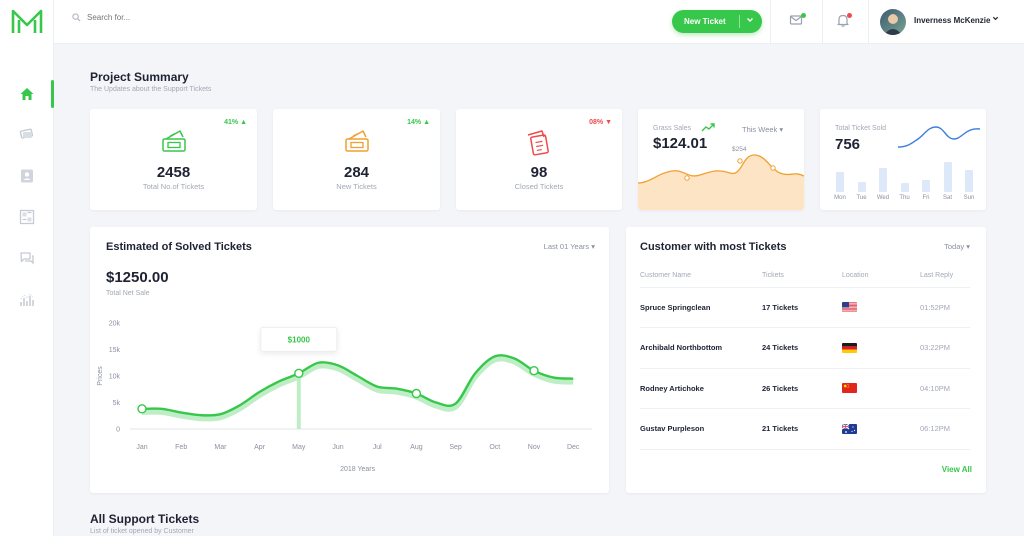  What do you see at coordinates (848, 144) in the screenshot?
I see `total-sold-value: 756` at bounding box center [848, 144].